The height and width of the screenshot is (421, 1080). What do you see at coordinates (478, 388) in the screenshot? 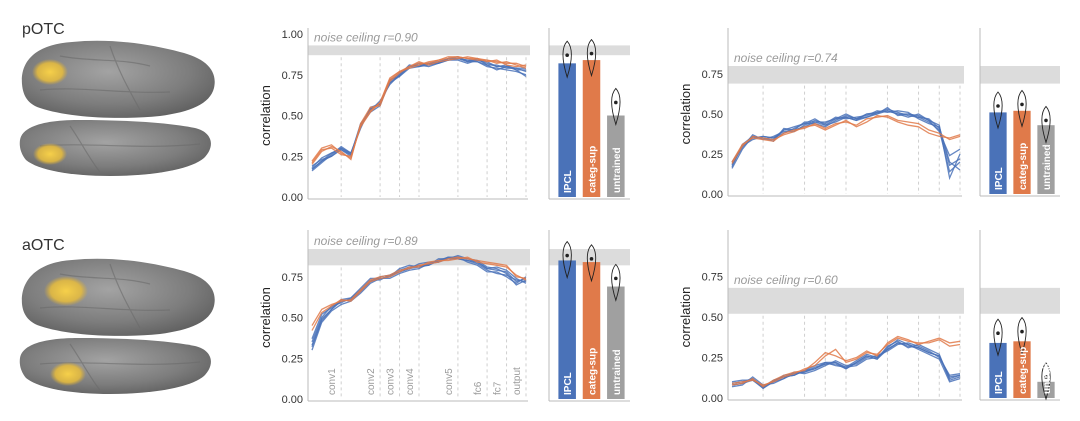
I see `x-tick-label: fc6` at bounding box center [478, 388].